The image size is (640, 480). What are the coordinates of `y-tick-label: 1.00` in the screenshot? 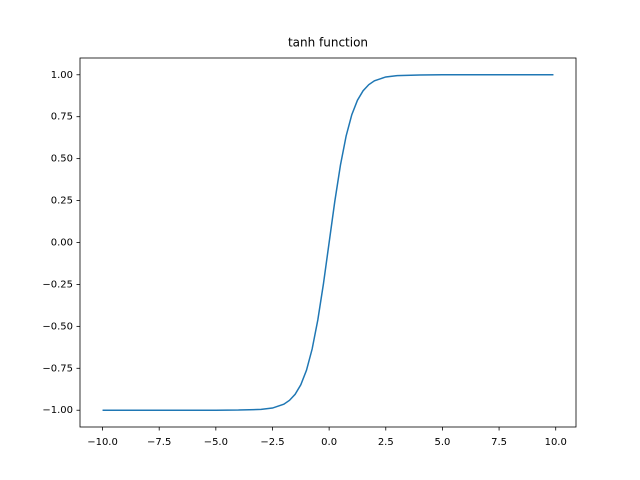 It's located at (62, 75).